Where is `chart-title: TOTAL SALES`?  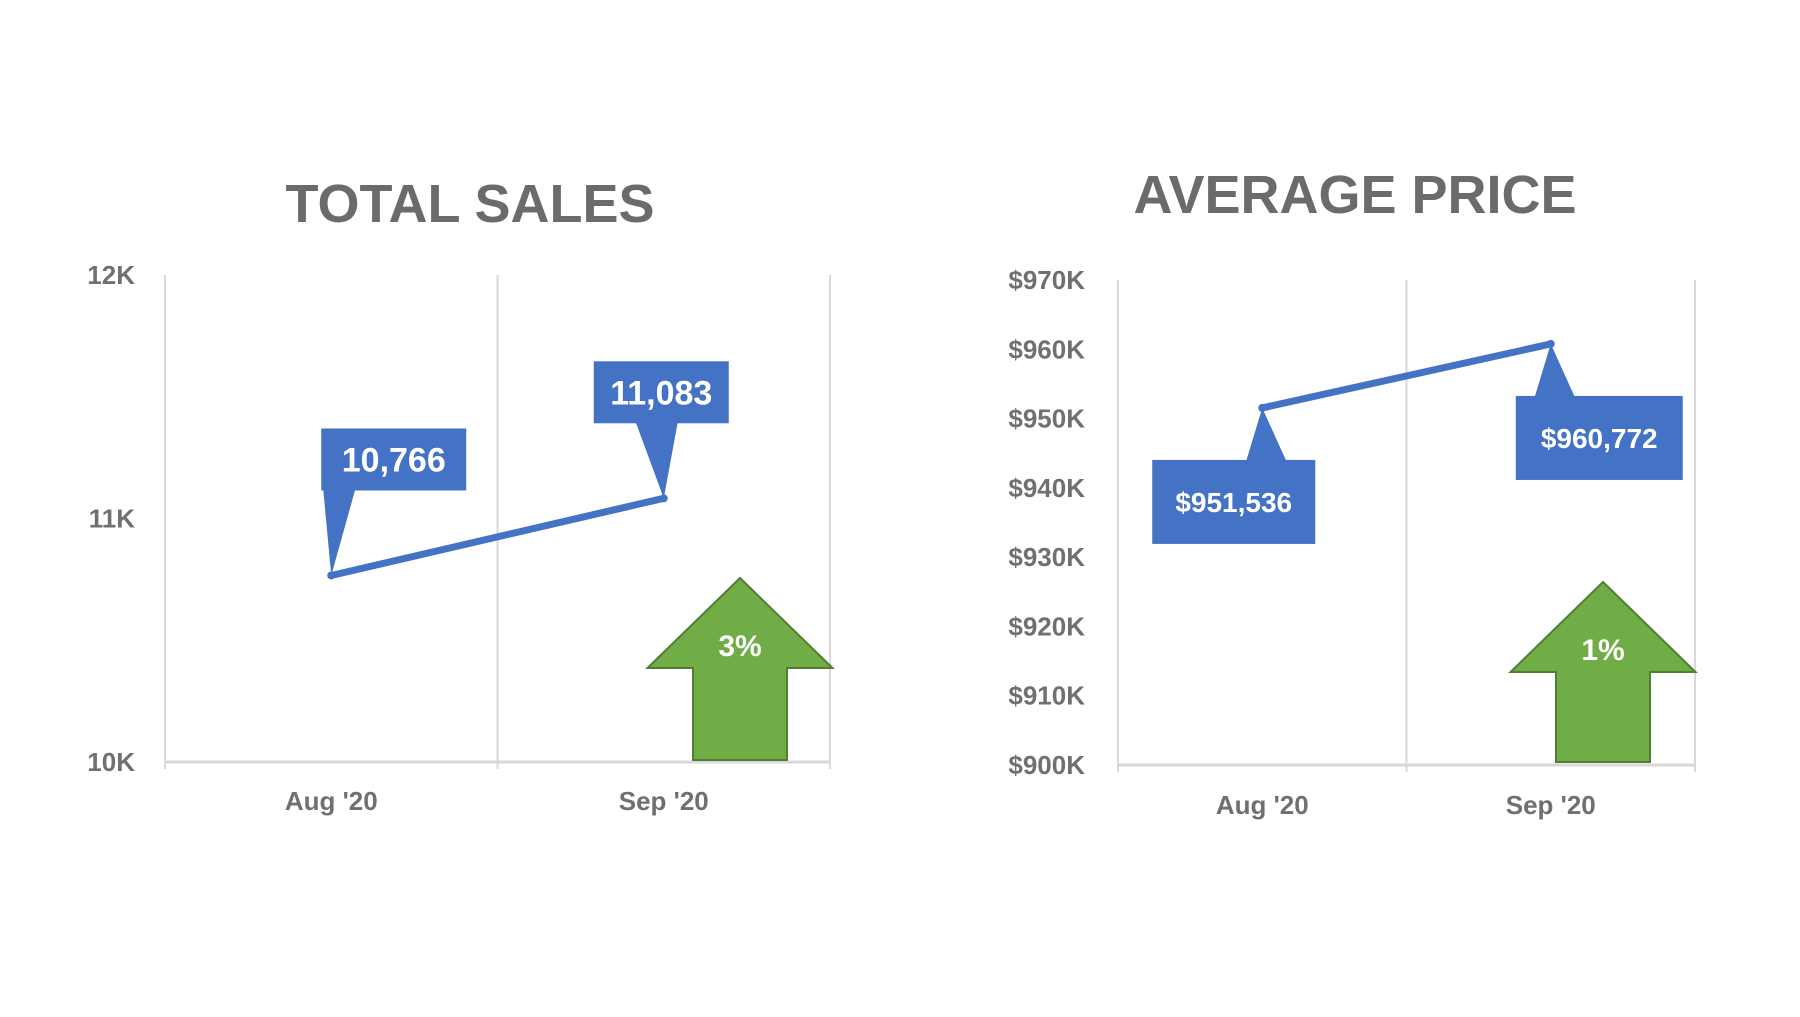
chart-title: TOTAL SALES is located at coordinates (469, 204).